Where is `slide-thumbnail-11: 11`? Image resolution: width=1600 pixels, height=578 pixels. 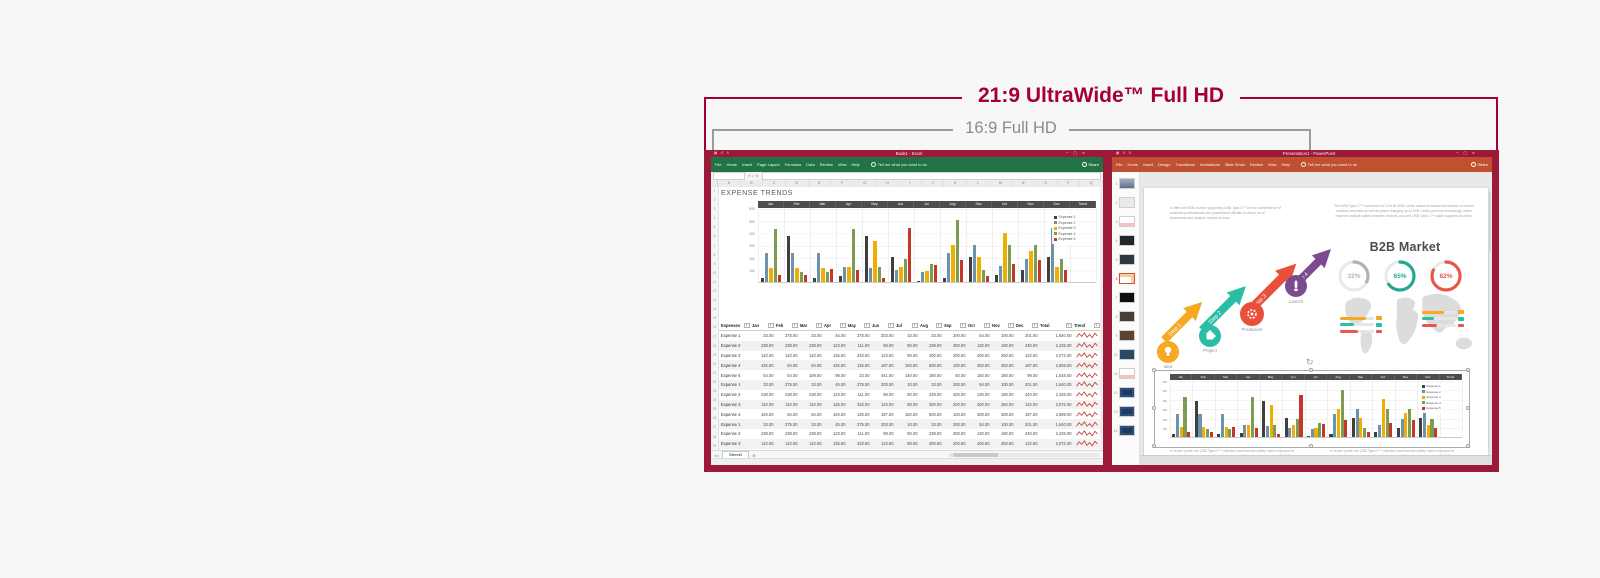
slide-thumbnail-11: 11 is located at coordinates (1125, 373).